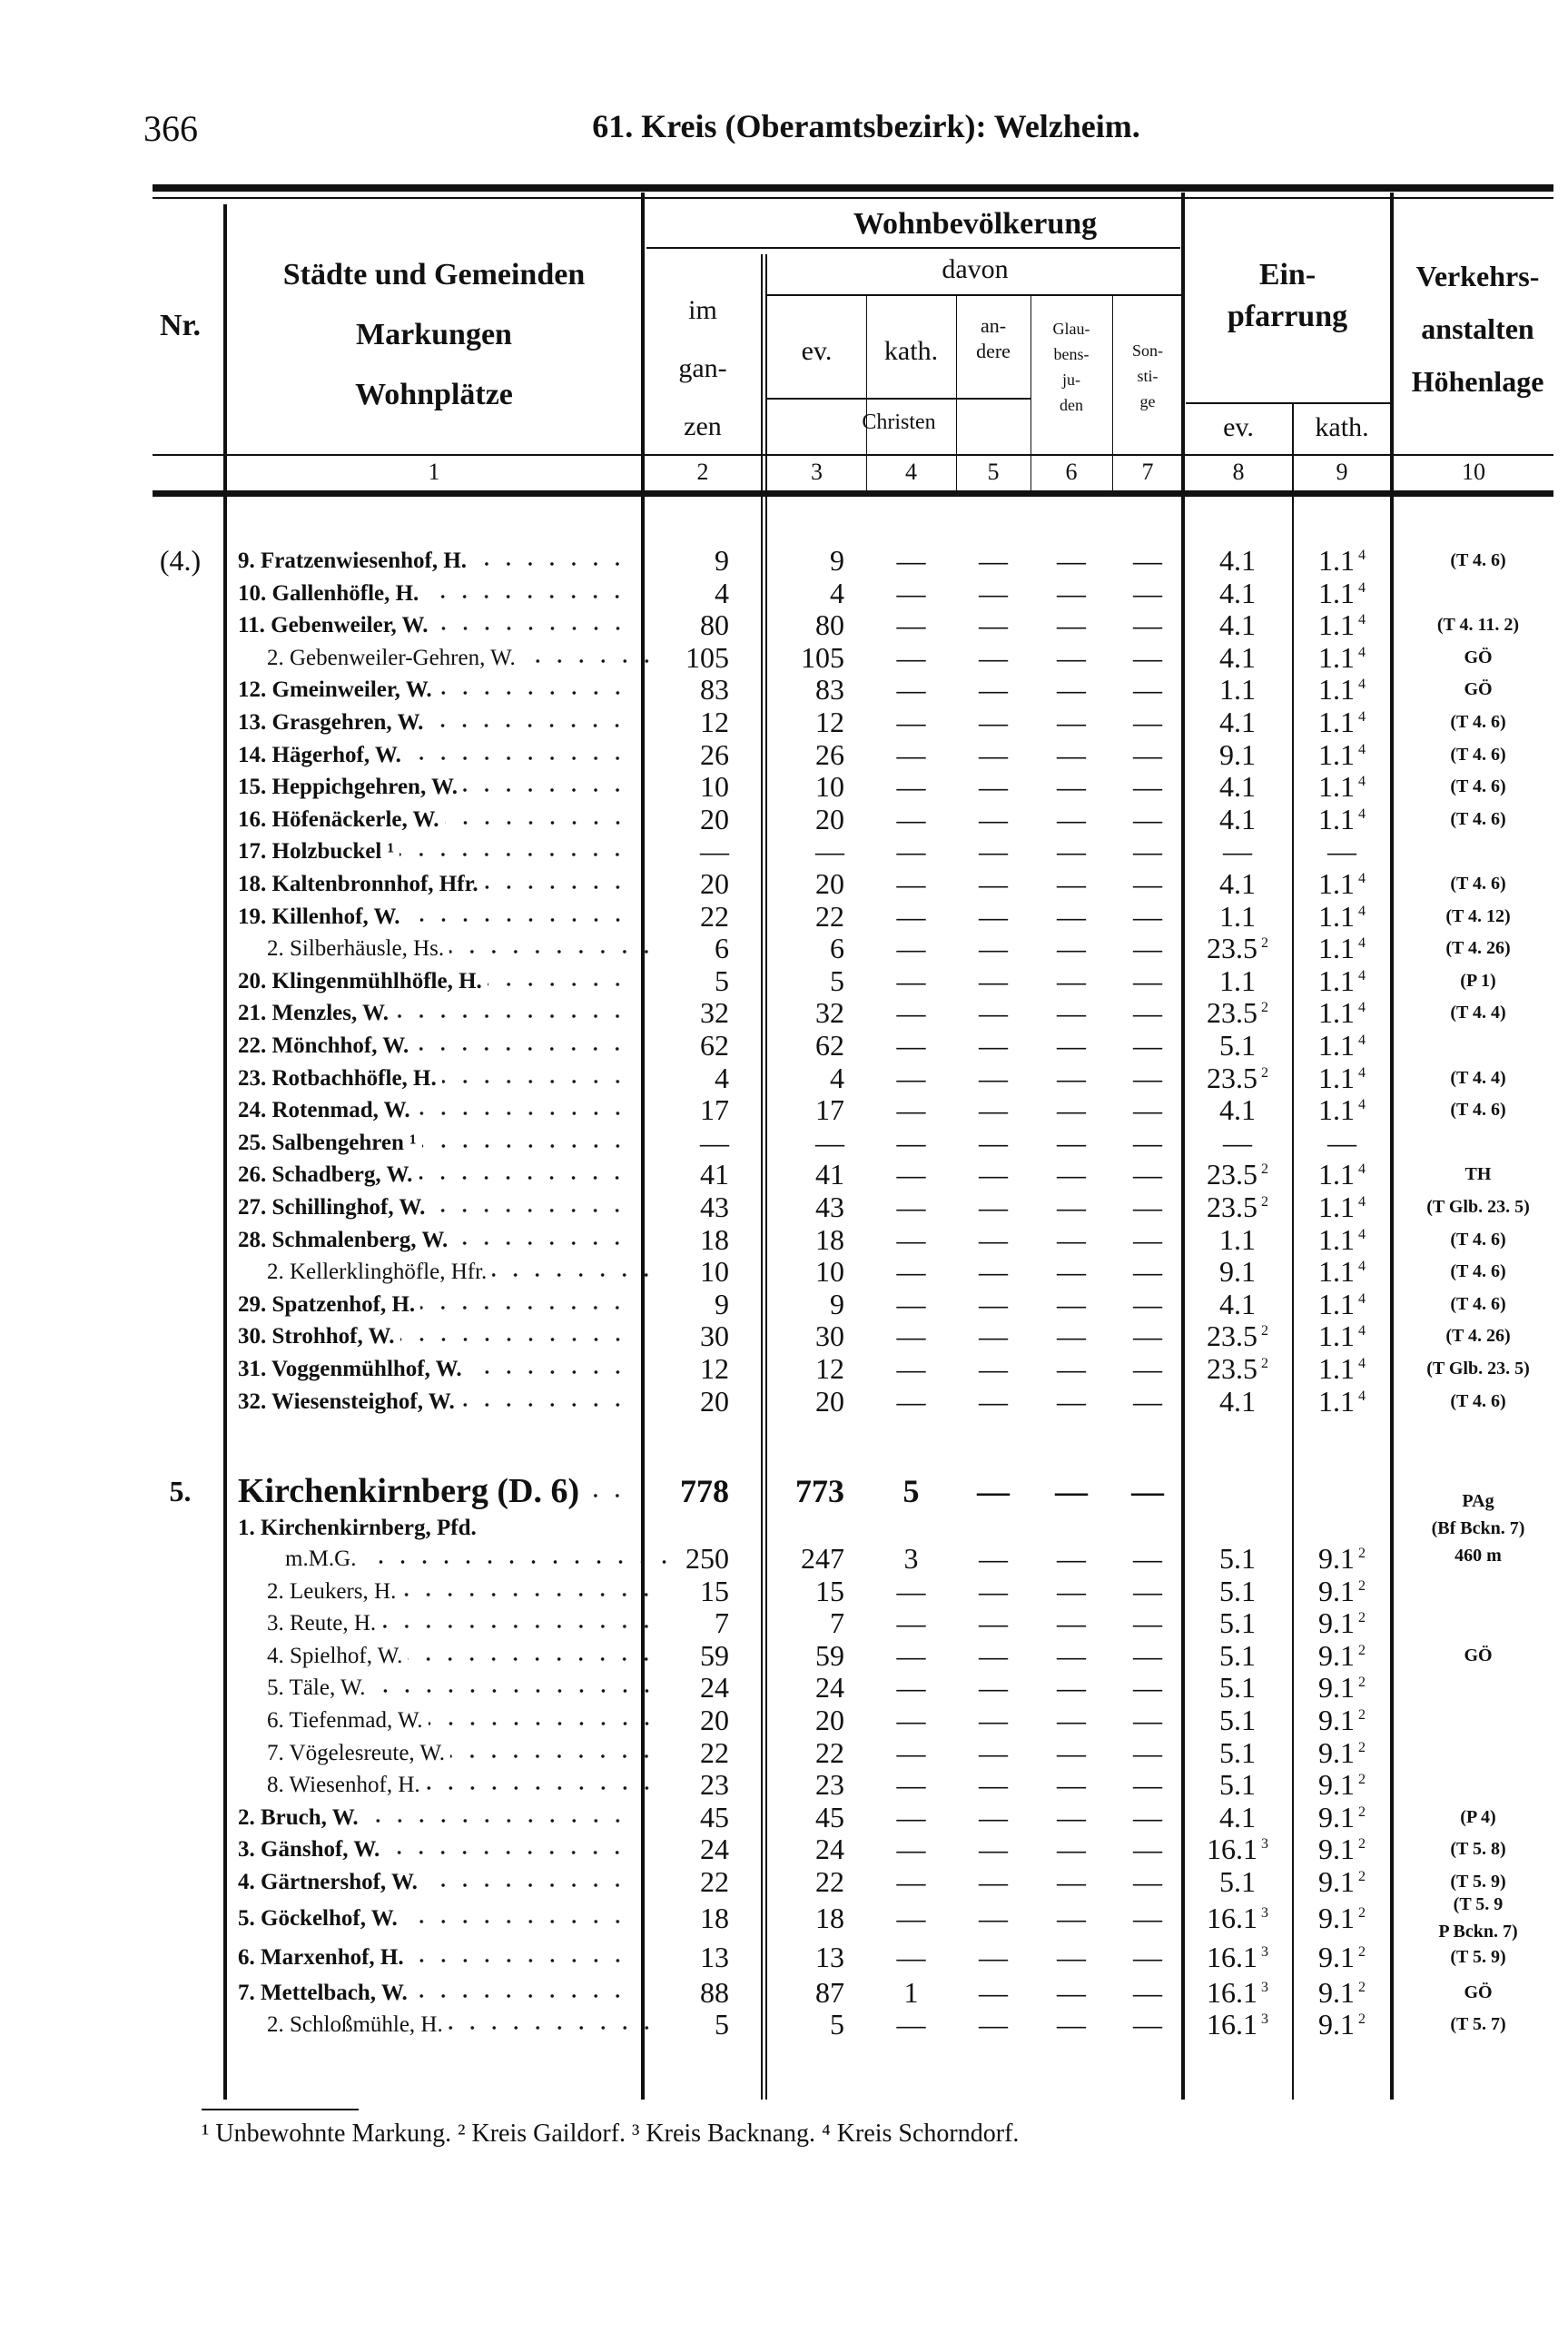 The height and width of the screenshot is (2352, 1568). I want to click on transport-cell: (T 4. 6), so click(1478, 1110).